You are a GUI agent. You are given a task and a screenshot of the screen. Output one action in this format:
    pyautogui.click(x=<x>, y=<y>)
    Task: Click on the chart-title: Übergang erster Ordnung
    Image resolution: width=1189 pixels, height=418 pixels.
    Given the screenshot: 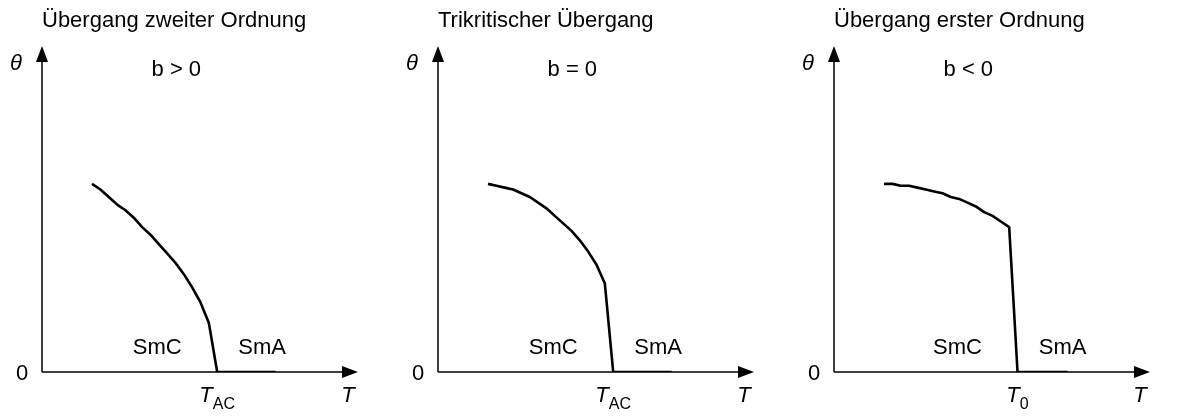 What is the action you would take?
    pyautogui.click(x=959, y=20)
    